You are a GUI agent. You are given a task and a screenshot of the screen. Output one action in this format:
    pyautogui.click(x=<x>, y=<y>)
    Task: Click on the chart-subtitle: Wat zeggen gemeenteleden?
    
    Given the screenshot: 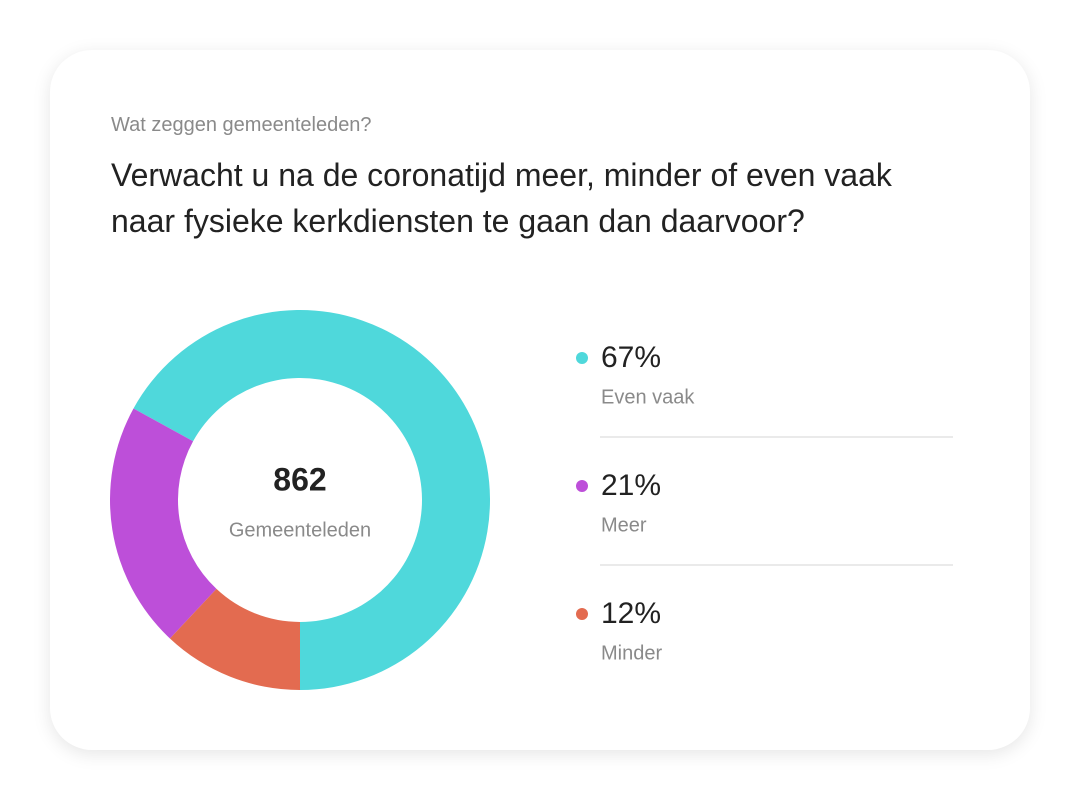 What is the action you would take?
    pyautogui.click(x=241, y=125)
    